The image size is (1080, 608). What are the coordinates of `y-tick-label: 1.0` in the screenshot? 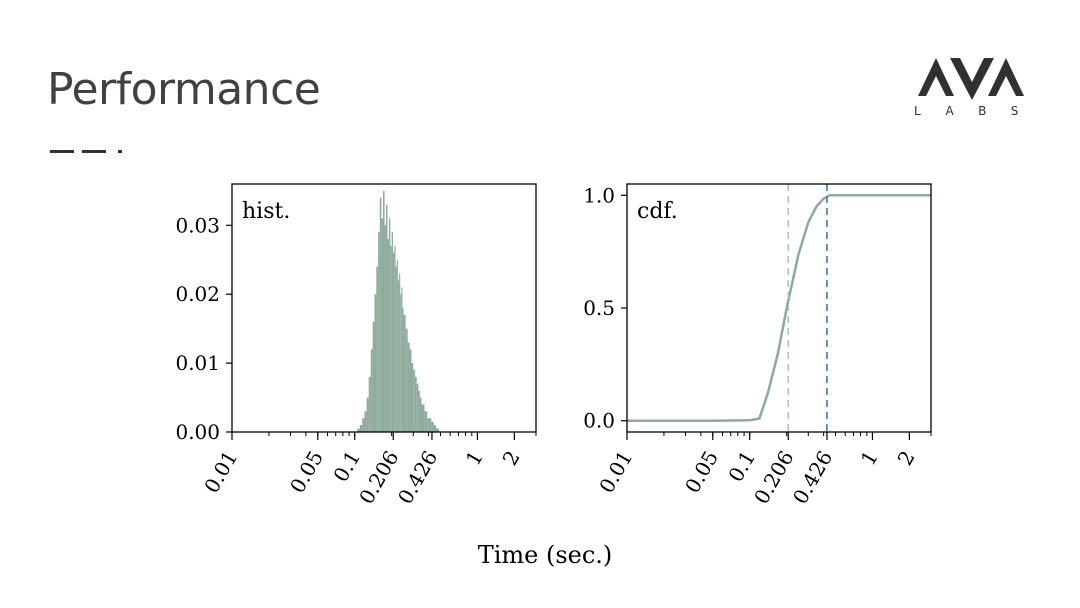 It's located at (599, 195).